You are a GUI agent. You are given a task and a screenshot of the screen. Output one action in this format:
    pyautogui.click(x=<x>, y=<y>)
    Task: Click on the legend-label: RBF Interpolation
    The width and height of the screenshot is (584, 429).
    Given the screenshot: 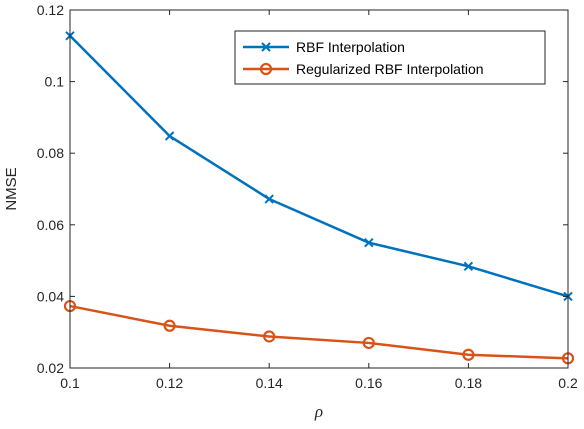 What is the action you would take?
    pyautogui.click(x=350, y=47)
    